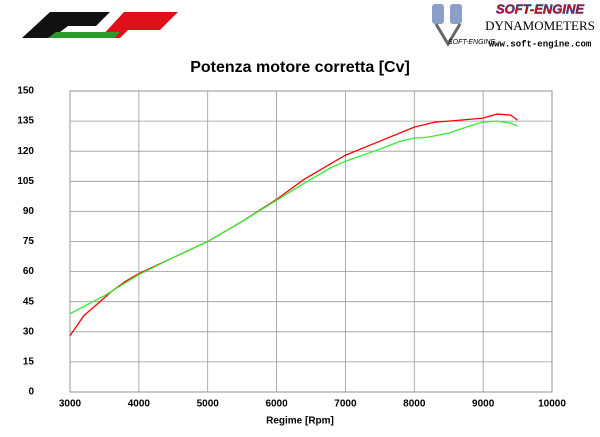 The width and height of the screenshot is (600, 437). Describe the element at coordinates (552, 404) in the screenshot. I see `x-tick-label: 10000` at that location.